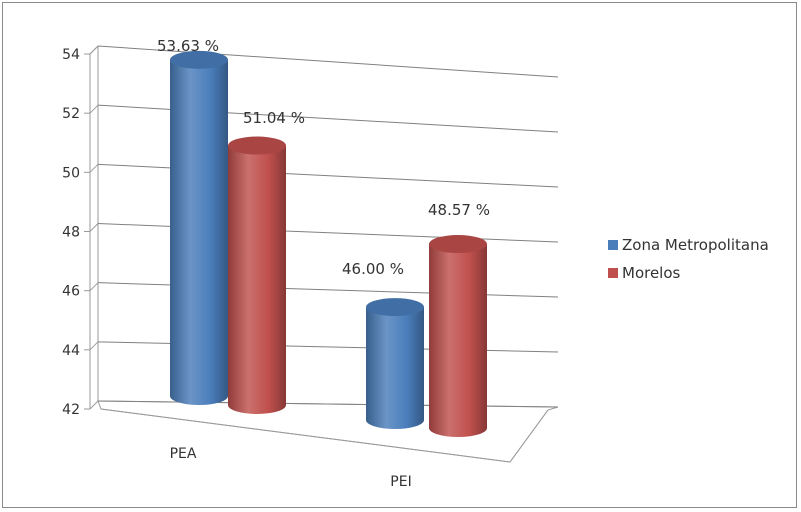 The image size is (801, 512). What do you see at coordinates (651, 273) in the screenshot?
I see `legend-label: Morelos` at bounding box center [651, 273].